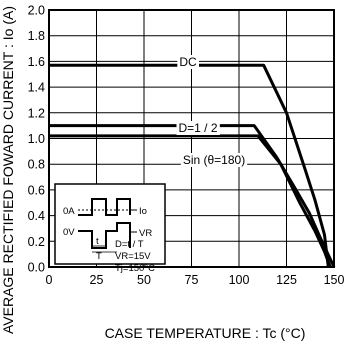 The image size is (349, 347). I want to click on y-tick-labels: 0.0 0.2 0.4 0.6 0.8 1.0 1.2 1.4 1.6 1.8 2.0, so click(36, 139).